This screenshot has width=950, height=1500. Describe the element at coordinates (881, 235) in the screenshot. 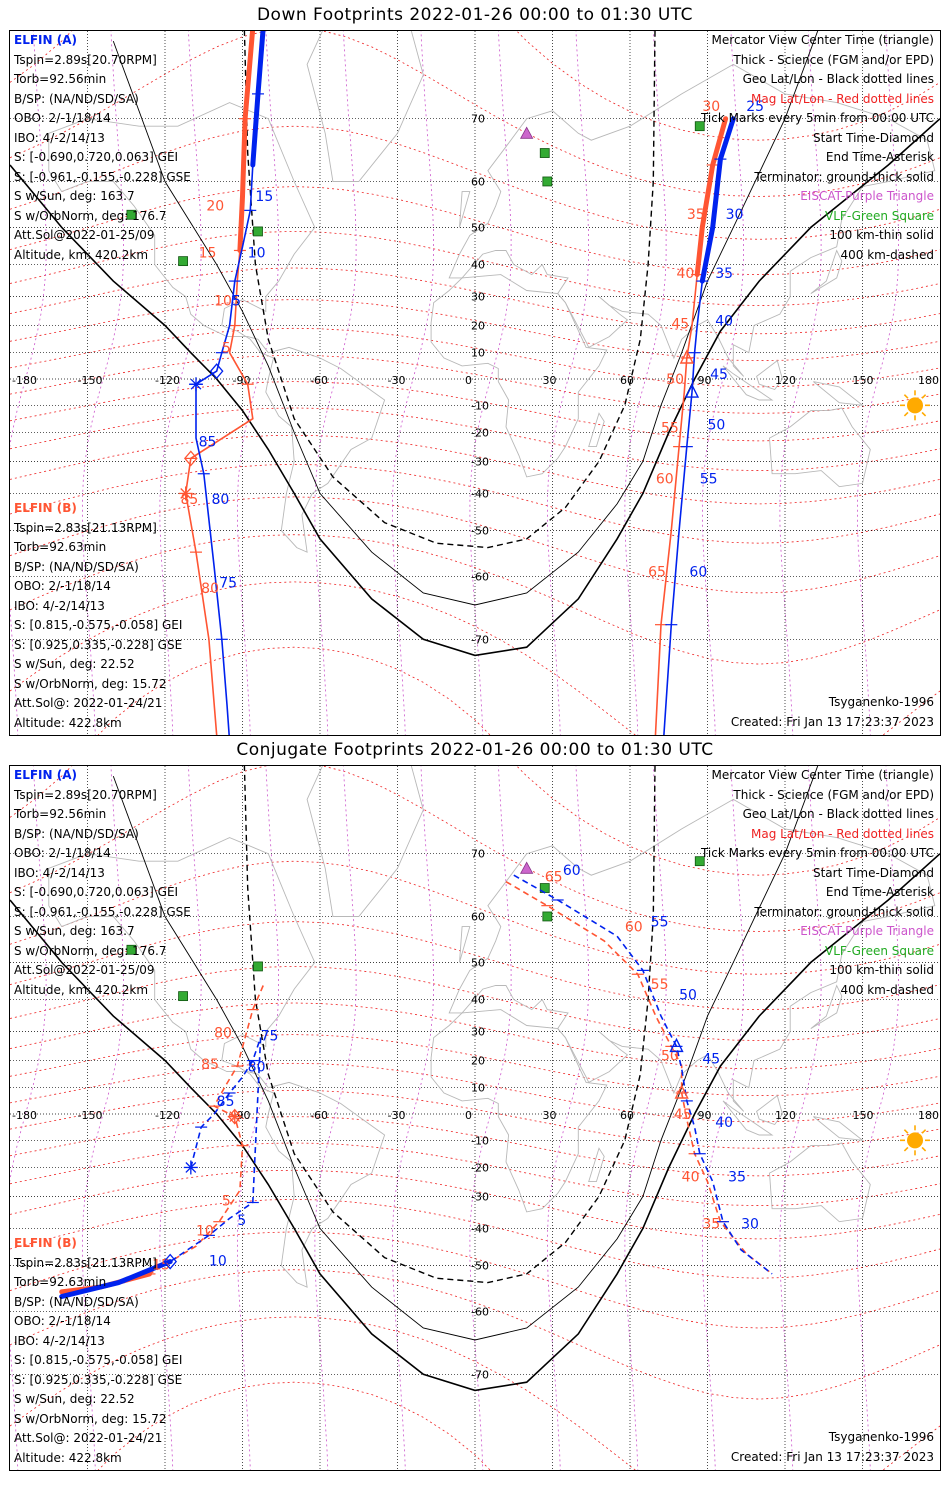

I see `legend-item: 100 km-thin solid` at that location.